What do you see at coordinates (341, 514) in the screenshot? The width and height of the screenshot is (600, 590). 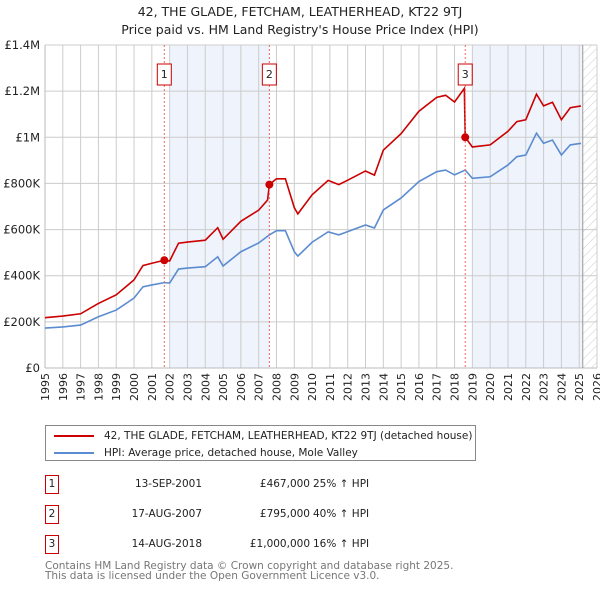 I see `transaction-hpi-change: 40% ↑ HPI` at bounding box center [341, 514].